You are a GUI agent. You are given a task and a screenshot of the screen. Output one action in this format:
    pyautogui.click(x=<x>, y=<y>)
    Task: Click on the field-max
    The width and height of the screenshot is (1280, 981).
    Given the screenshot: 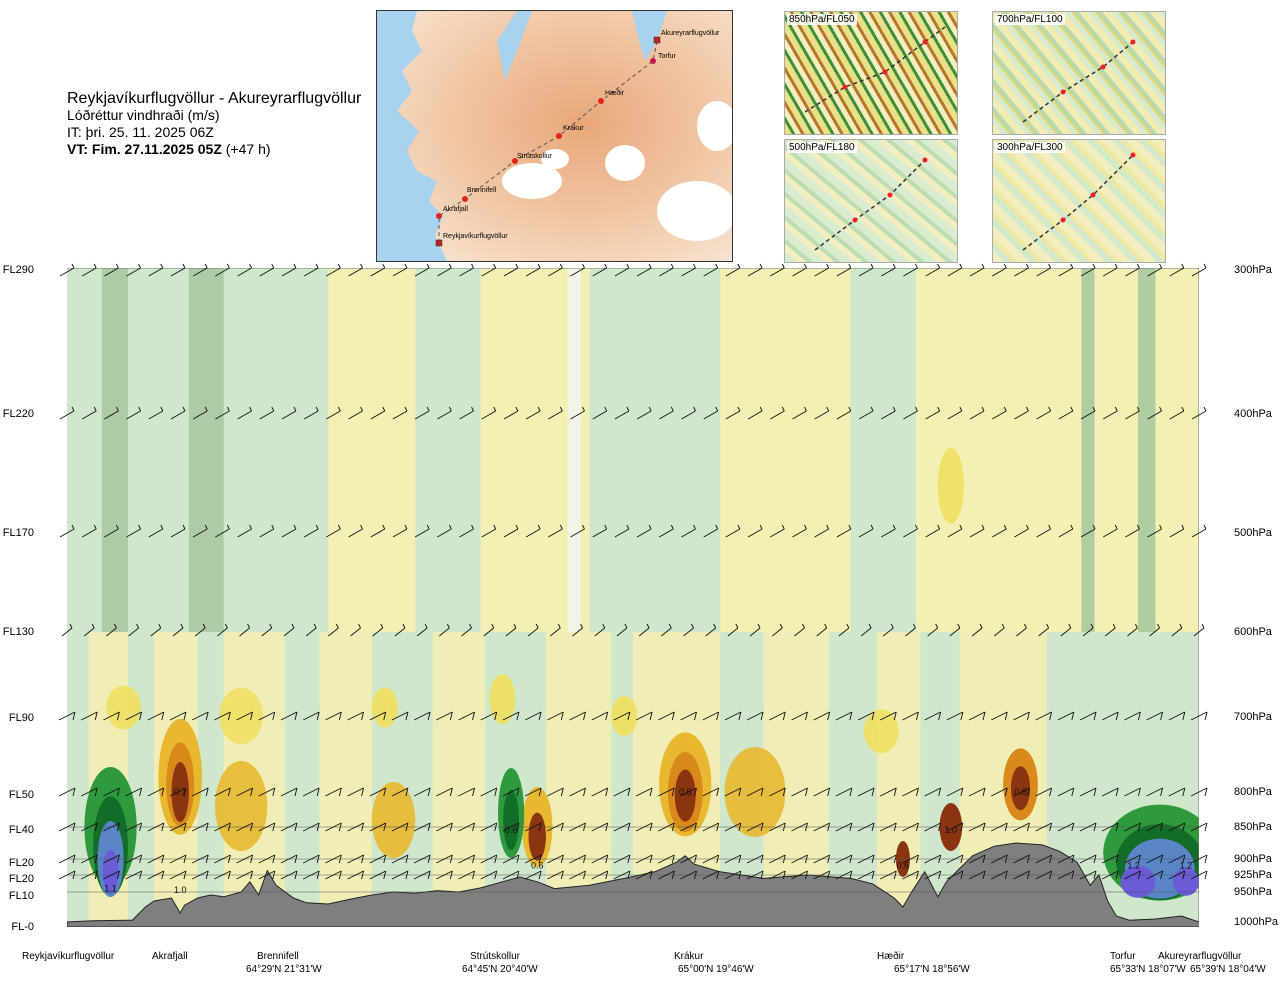 What is the action you would take?
    pyautogui.click(x=685, y=795)
    